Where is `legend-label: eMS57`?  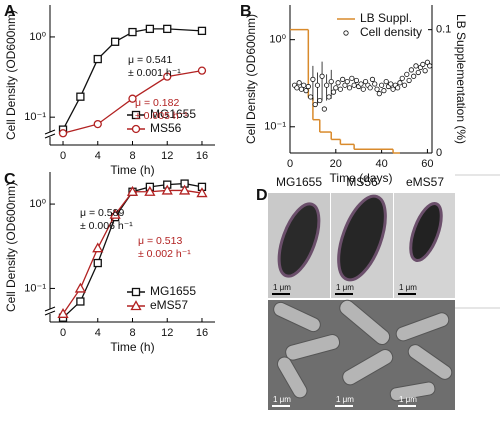
legend-label: eMS57 is located at coordinates (169, 305).